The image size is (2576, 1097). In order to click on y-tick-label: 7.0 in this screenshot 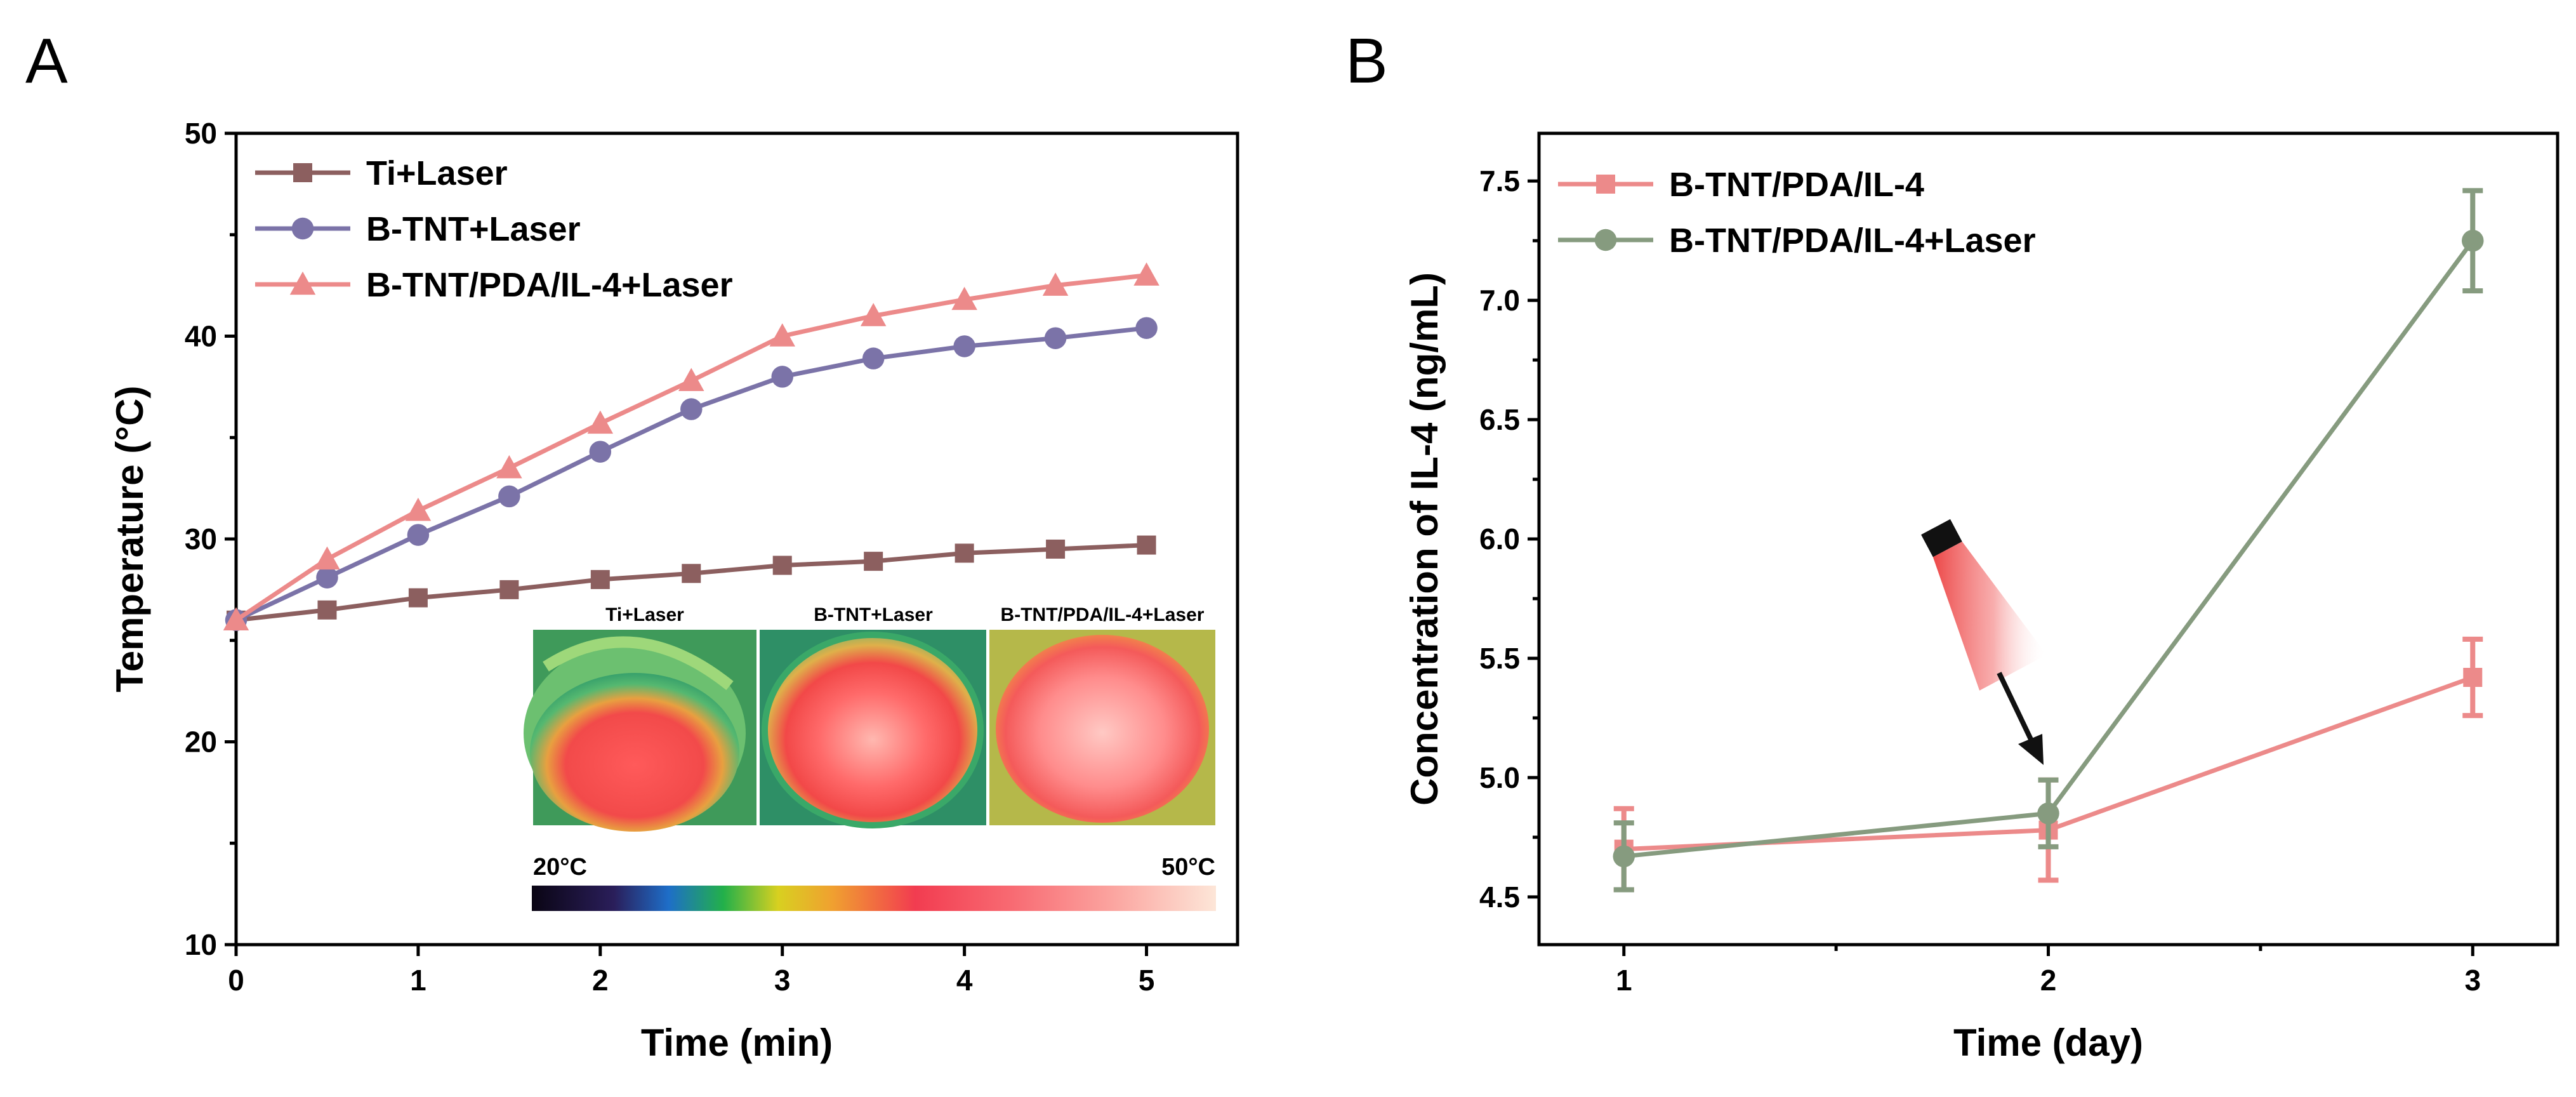, I will do `click(1500, 300)`.